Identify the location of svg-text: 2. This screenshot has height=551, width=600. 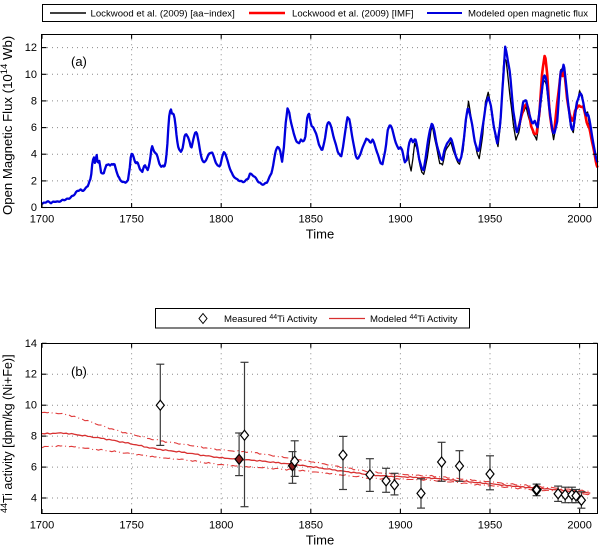
(34, 181).